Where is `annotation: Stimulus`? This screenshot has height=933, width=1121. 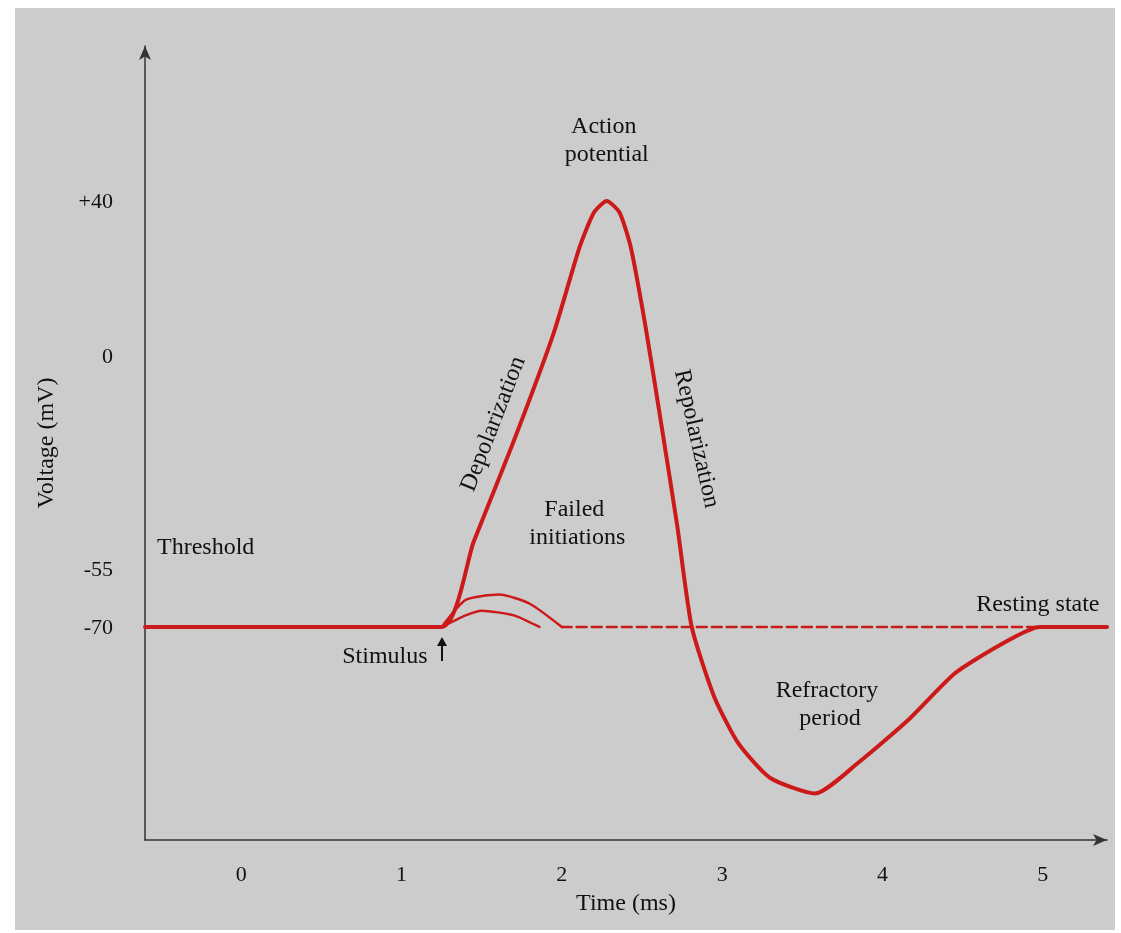
annotation: Stimulus is located at coordinates (385, 654).